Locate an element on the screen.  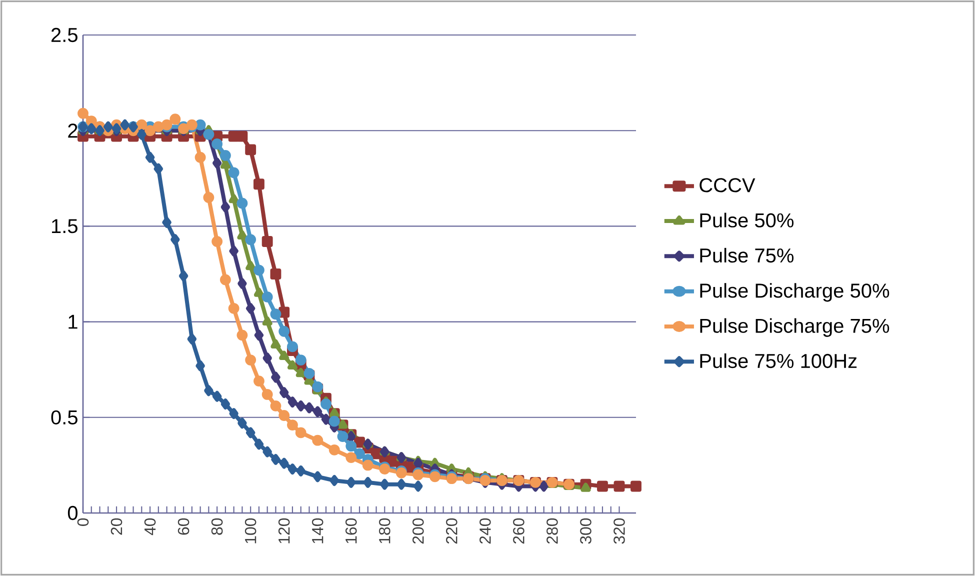
legend-label: Pulse 75% 100Hz is located at coordinates (778, 360).